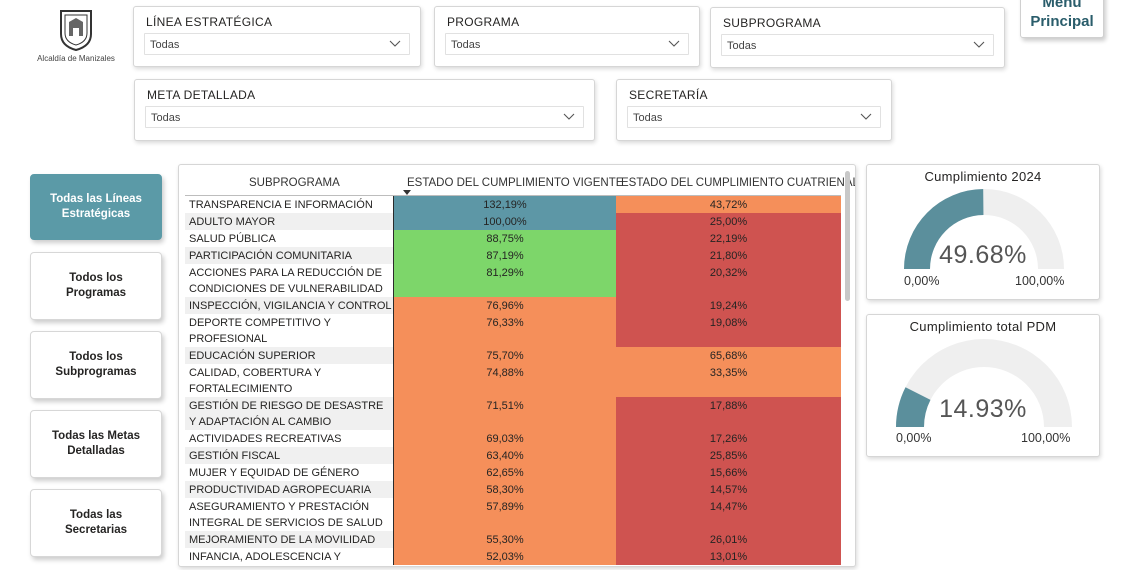 This screenshot has height=570, width=1140. What do you see at coordinates (277, 44) in the screenshot?
I see `linea-estrategica-dropdown: Todas` at bounding box center [277, 44].